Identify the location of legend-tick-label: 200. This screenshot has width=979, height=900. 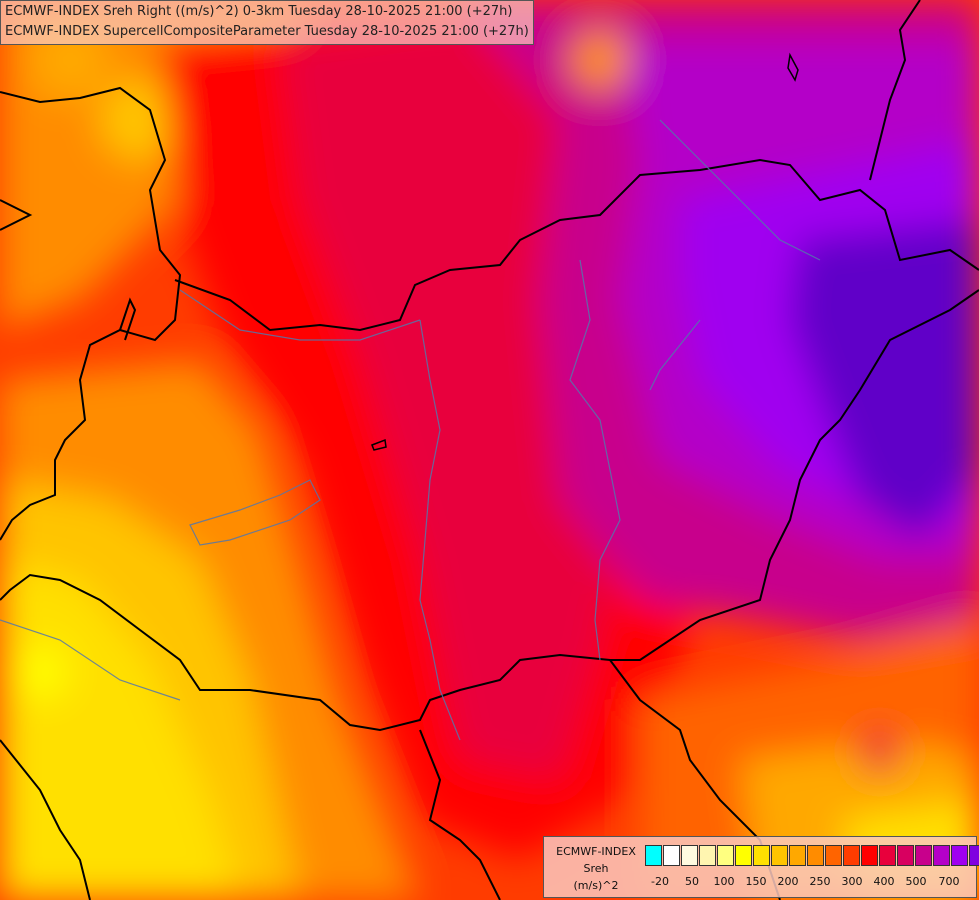
(788, 881).